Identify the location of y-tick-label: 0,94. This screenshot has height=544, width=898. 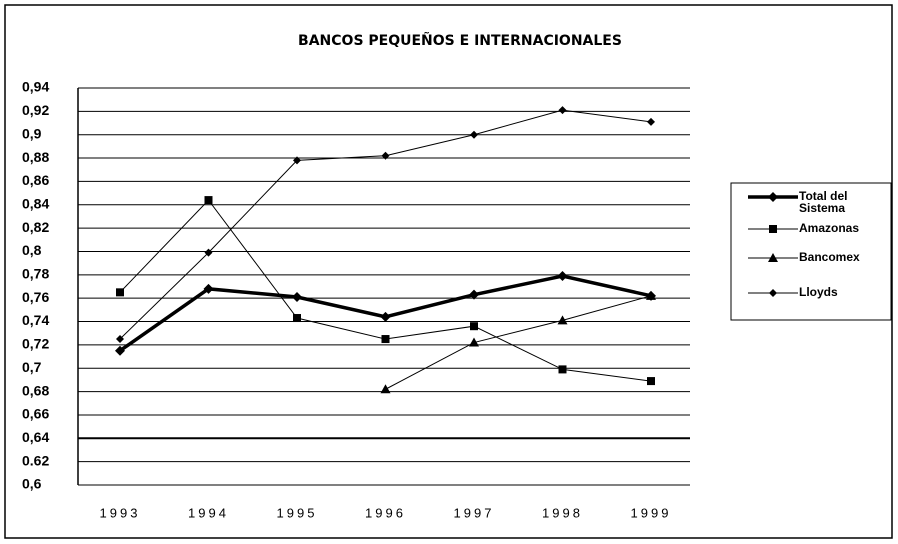
(35, 87).